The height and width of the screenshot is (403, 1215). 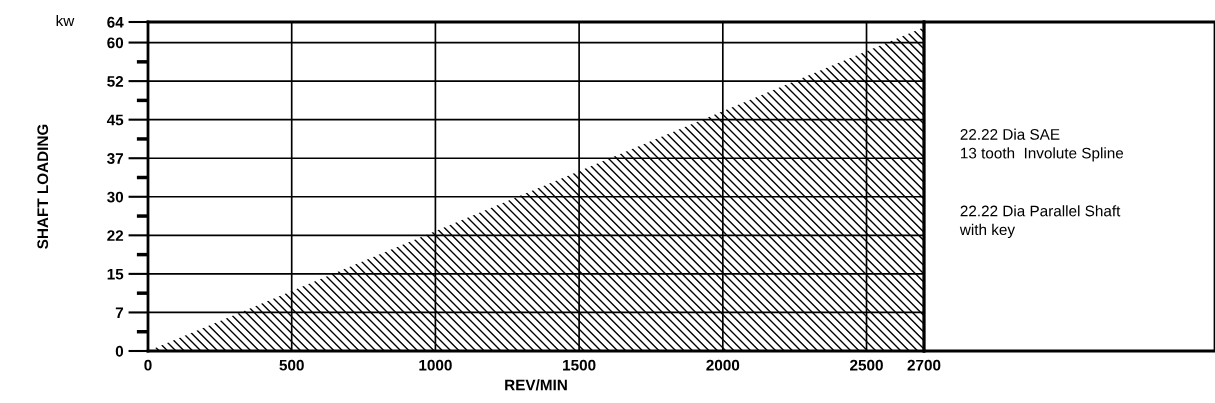 I want to click on x-tick-label: 2500, so click(x=866, y=365).